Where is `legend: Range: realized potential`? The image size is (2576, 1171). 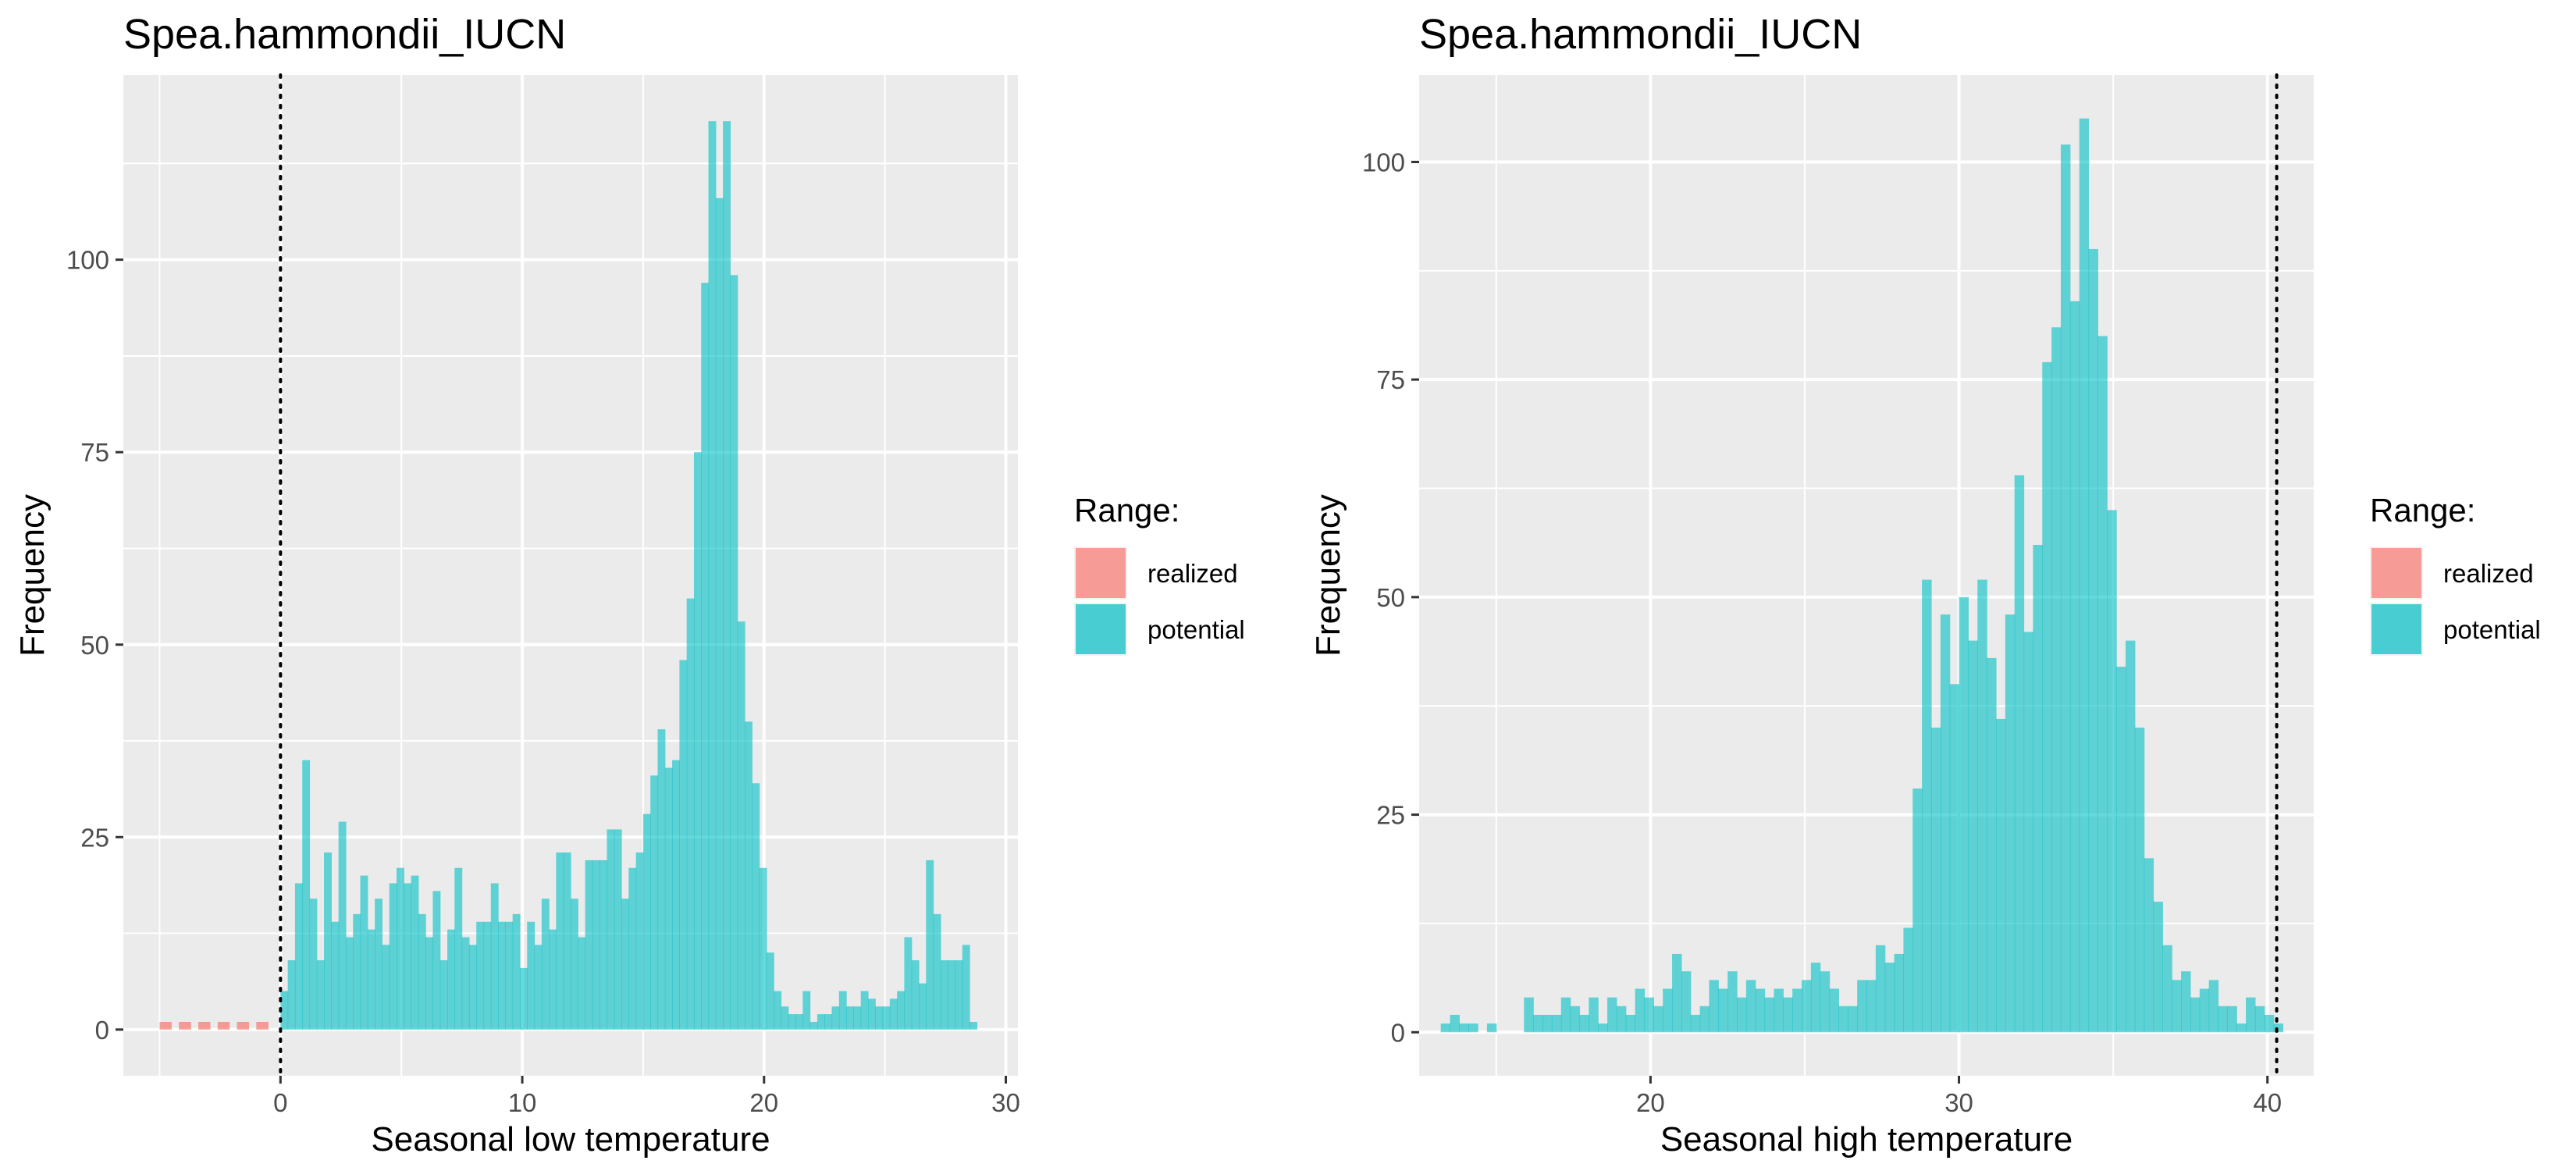
legend: Range: realized potential is located at coordinates (1159, 574).